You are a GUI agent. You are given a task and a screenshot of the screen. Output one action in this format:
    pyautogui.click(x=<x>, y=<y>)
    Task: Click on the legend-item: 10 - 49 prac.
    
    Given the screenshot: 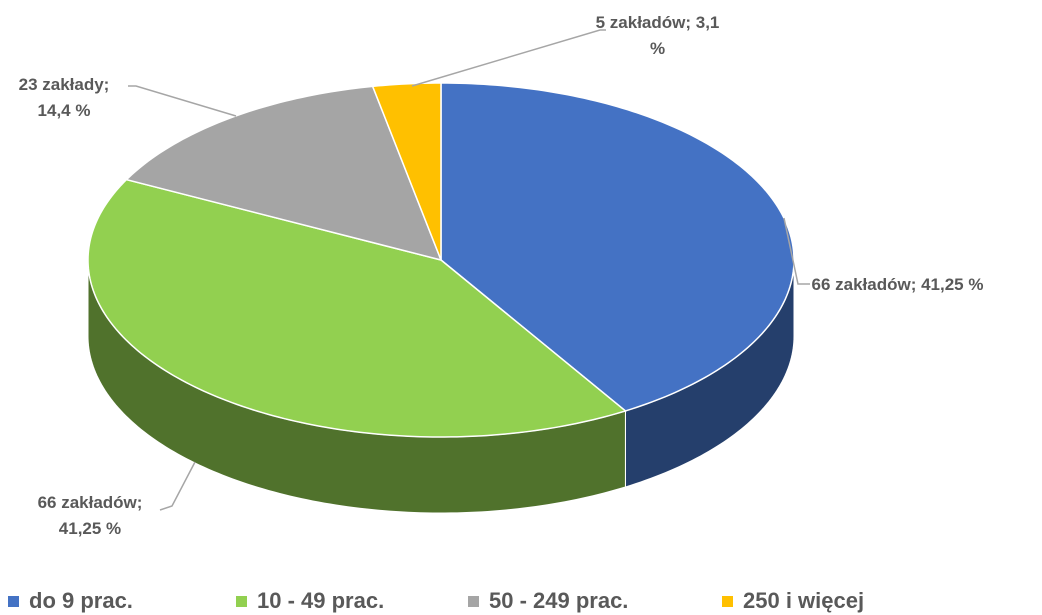 What is the action you would take?
    pyautogui.click(x=310, y=601)
    